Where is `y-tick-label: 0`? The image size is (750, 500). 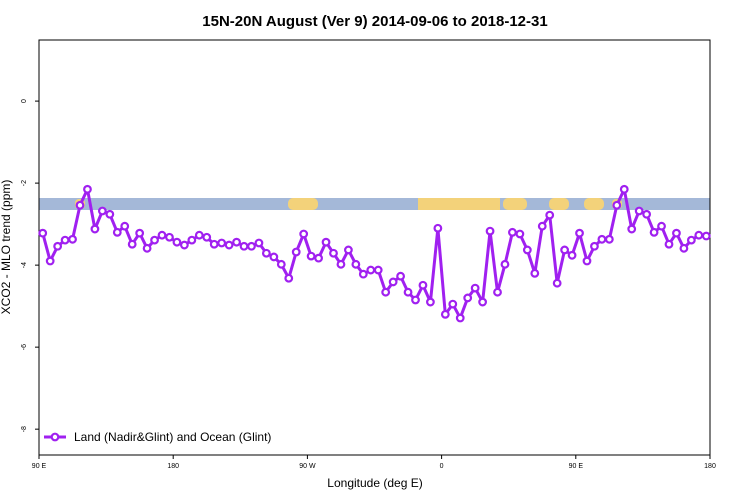
y-tick-label: 0 is located at coordinates (24, 101).